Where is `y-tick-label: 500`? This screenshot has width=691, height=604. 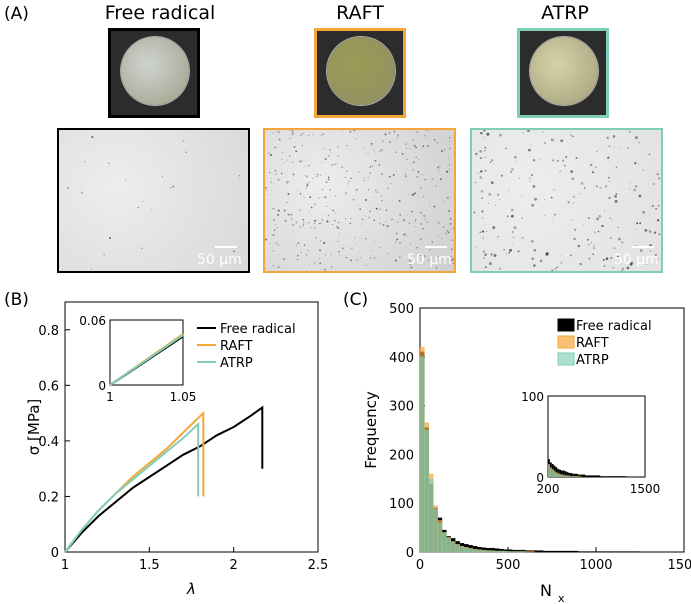
y-tick-label: 500 is located at coordinates (401, 309).